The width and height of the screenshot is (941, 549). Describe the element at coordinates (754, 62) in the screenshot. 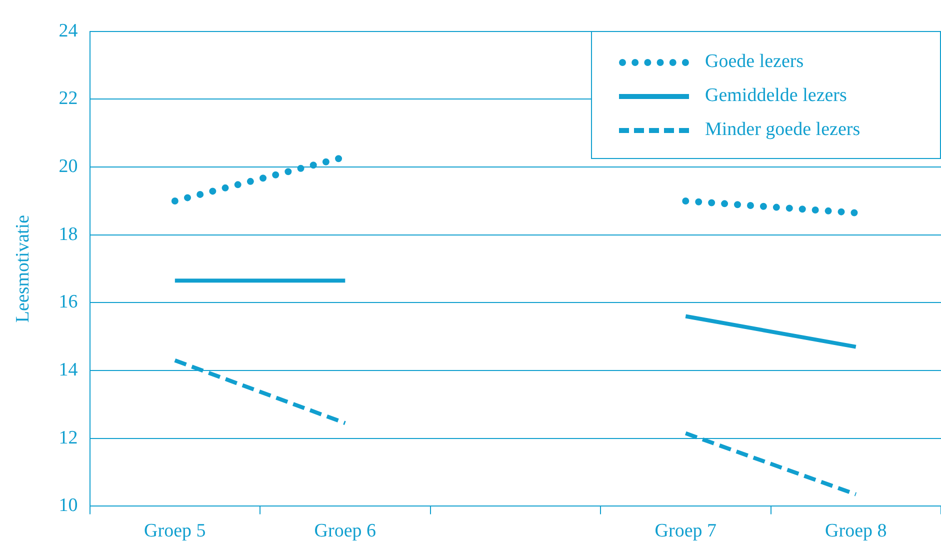

I see `legend-label: Goede lezers` at that location.